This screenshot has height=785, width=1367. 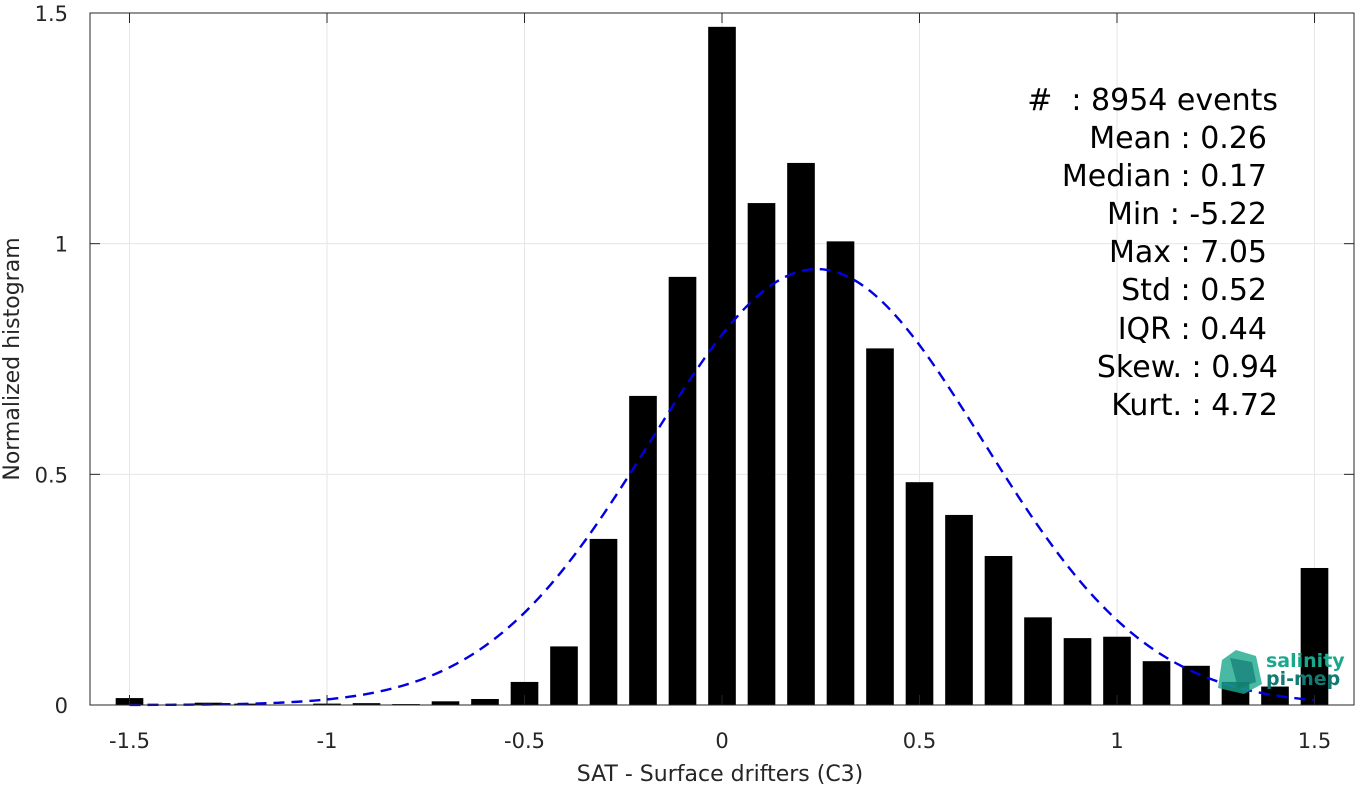 I want to click on stats-mean: Mean : 0.26, so click(x=1178, y=138).